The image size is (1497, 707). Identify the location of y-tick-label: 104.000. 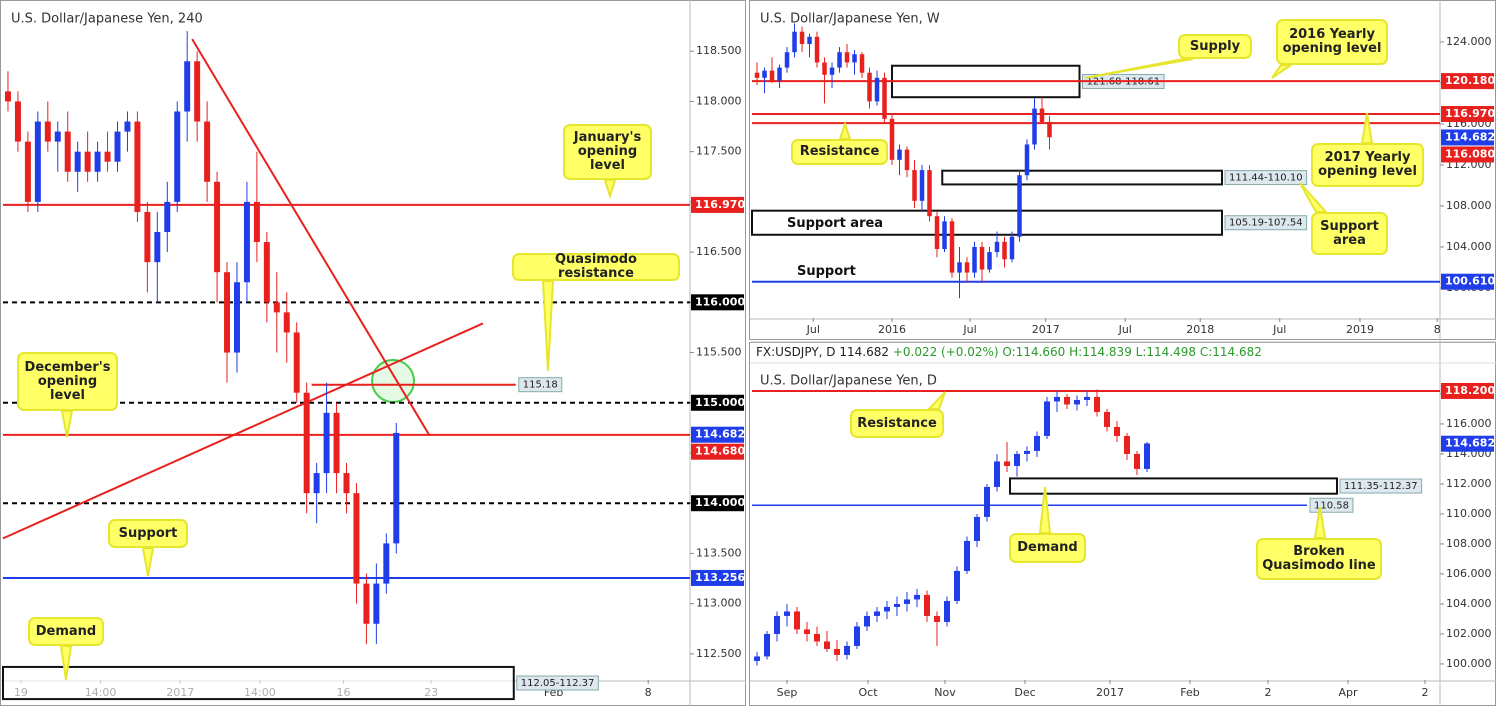
(1469, 603).